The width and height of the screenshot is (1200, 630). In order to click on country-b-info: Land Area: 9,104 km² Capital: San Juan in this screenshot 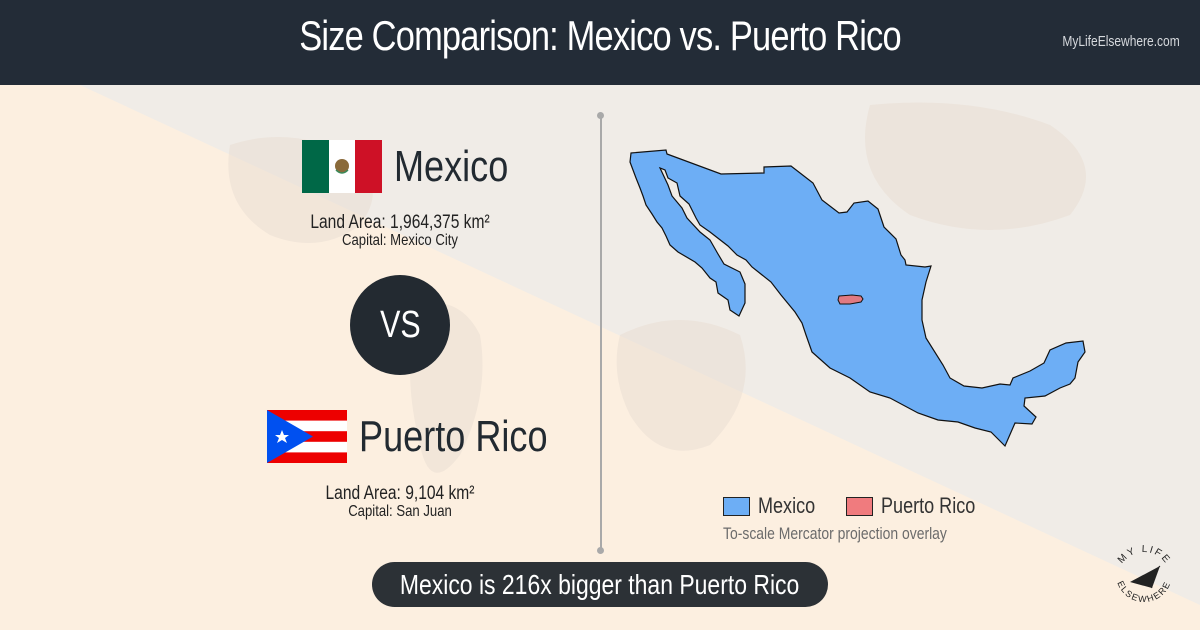, I will do `click(400, 502)`.